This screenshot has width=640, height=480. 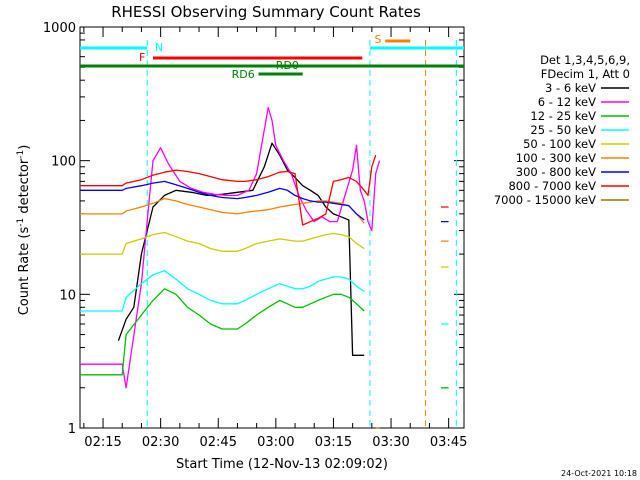 I want to click on legend-header-line-1: Det 1,3,4,5,6,9,, so click(x=585, y=60).